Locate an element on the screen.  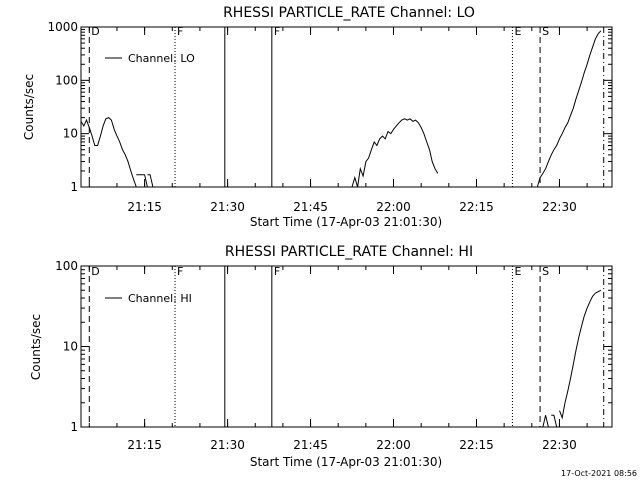
legend-entry: Channel: HI is located at coordinates (160, 298).